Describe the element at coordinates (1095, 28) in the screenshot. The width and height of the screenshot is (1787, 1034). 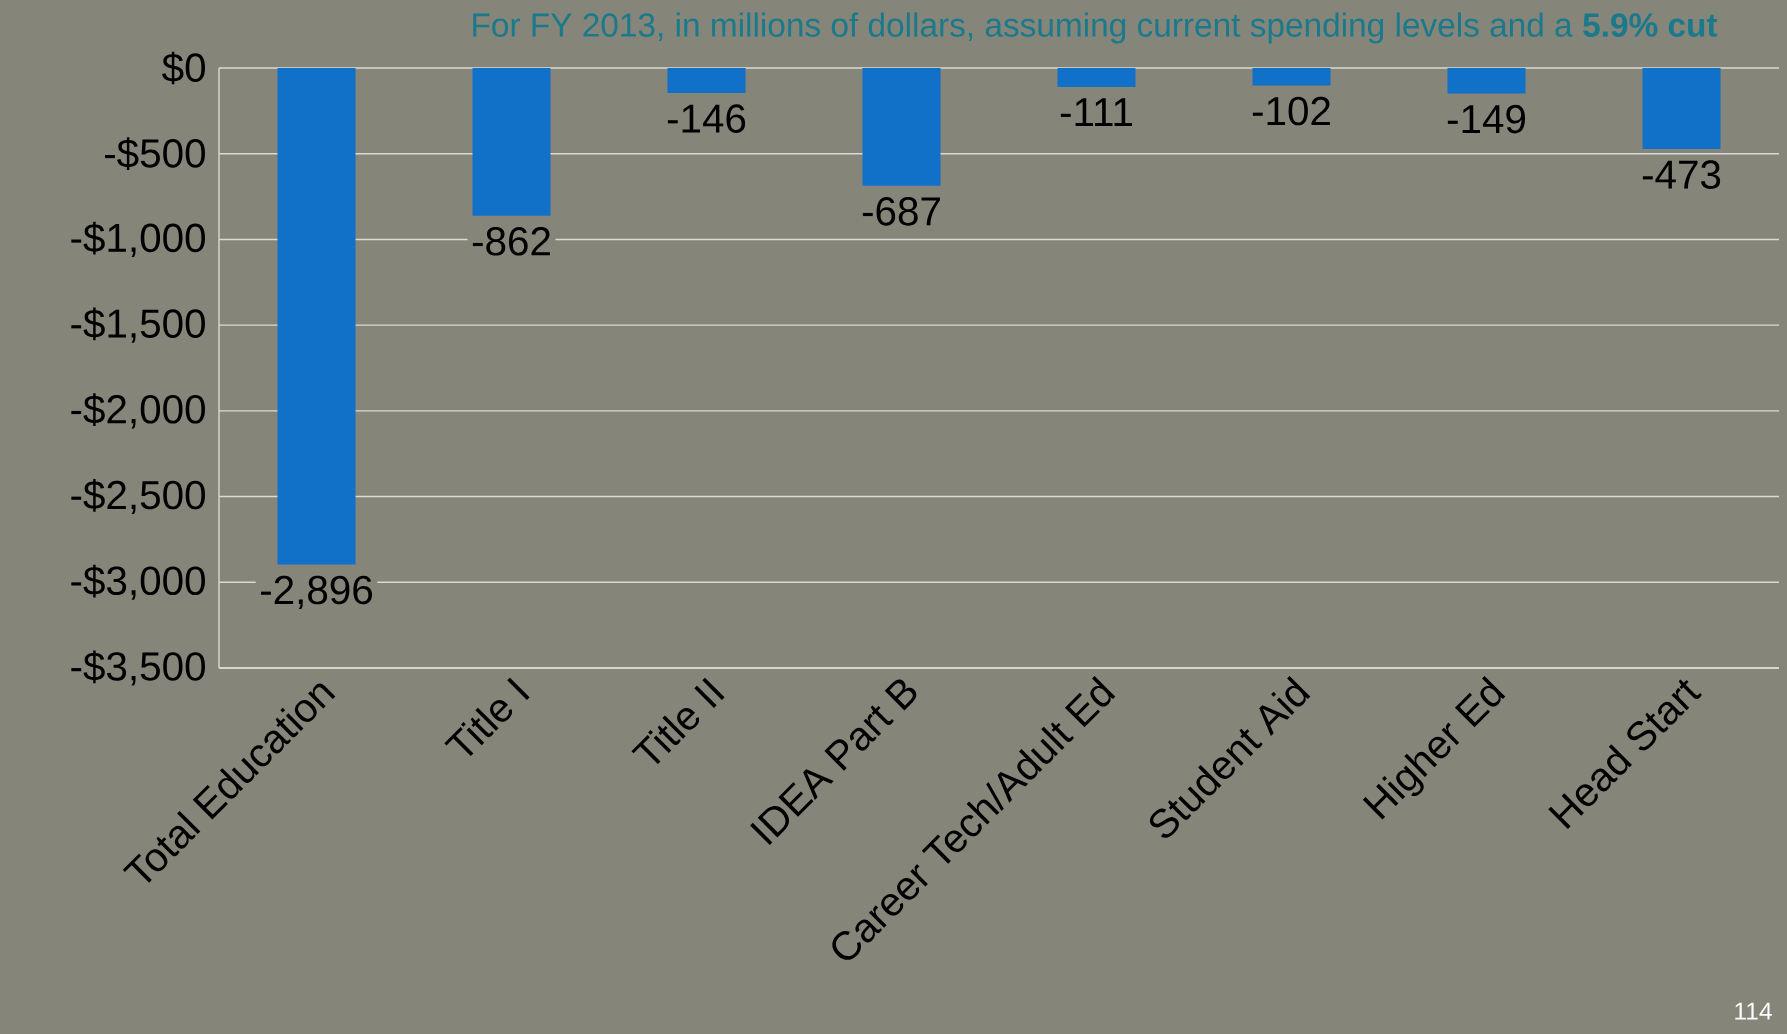
I see `chart-title: For FY 2013, in millions of dollars, assuming current spending levels and a 5.9% cut` at that location.